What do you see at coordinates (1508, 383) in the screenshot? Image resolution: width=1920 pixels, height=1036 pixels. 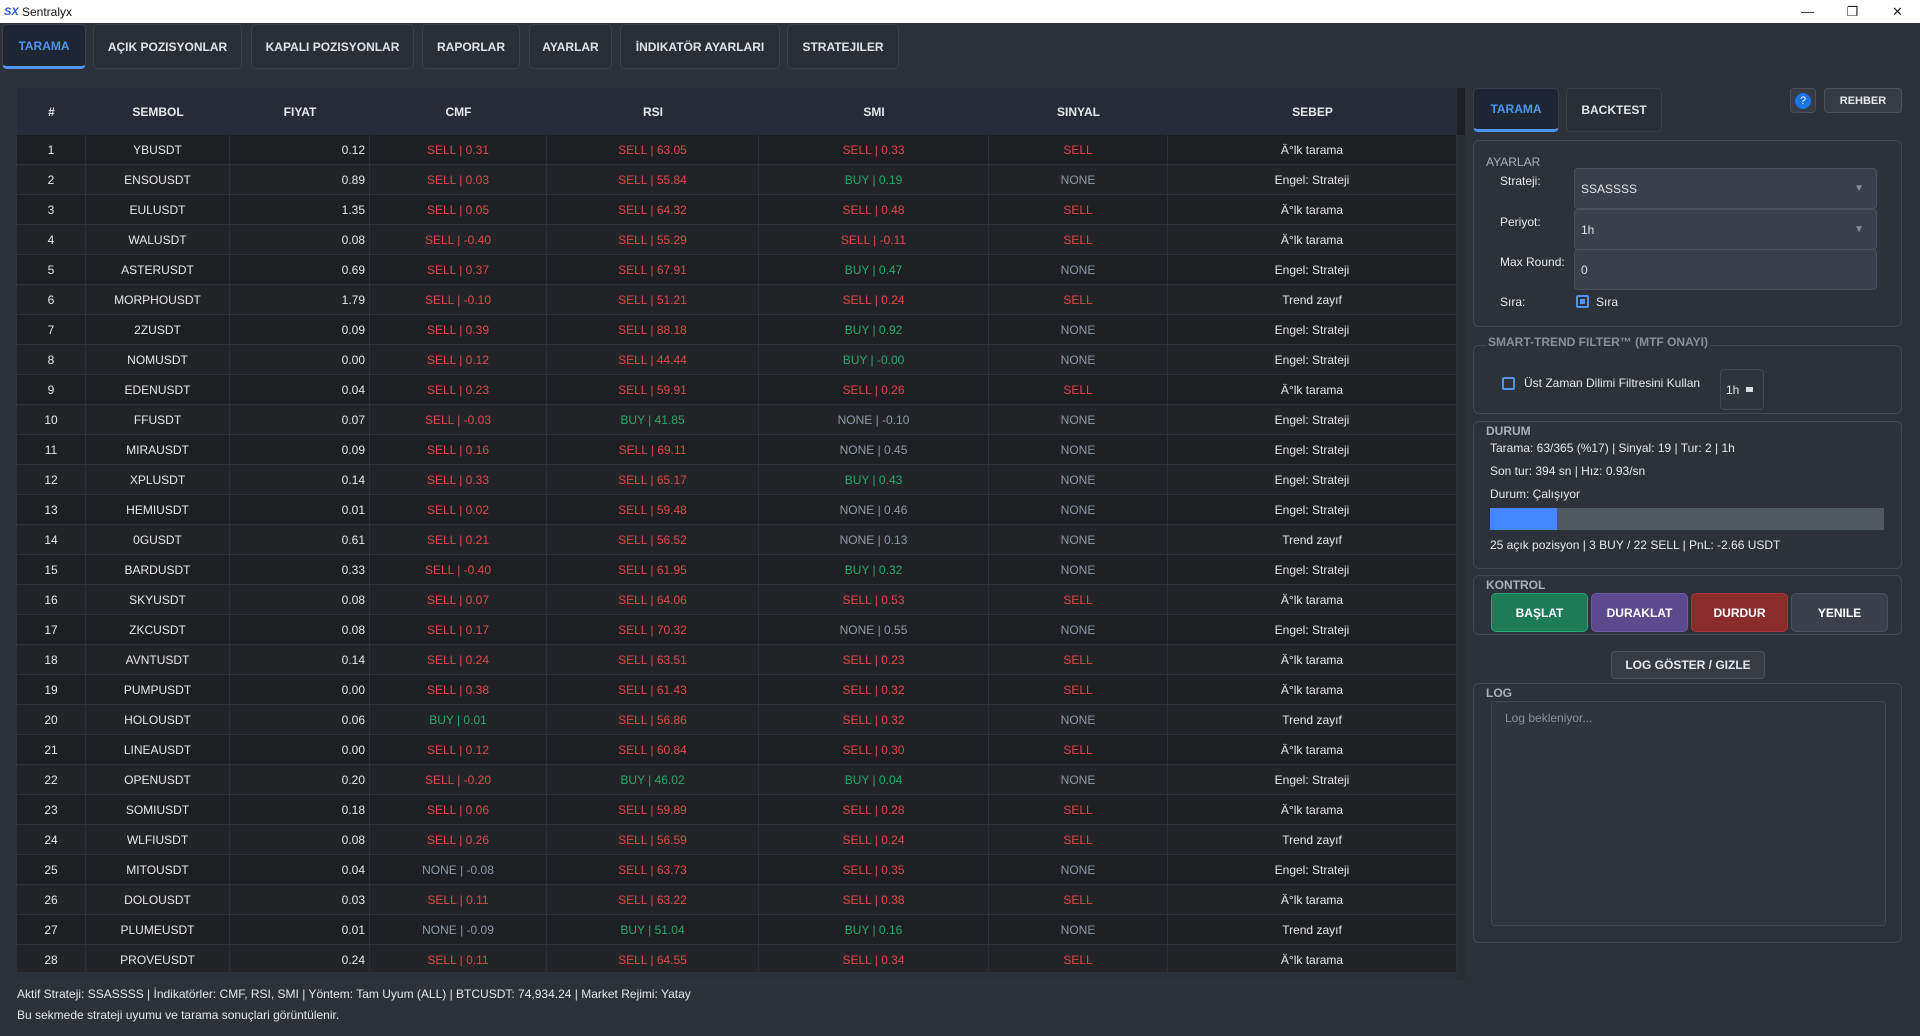 I see `mtf-checkbox` at bounding box center [1508, 383].